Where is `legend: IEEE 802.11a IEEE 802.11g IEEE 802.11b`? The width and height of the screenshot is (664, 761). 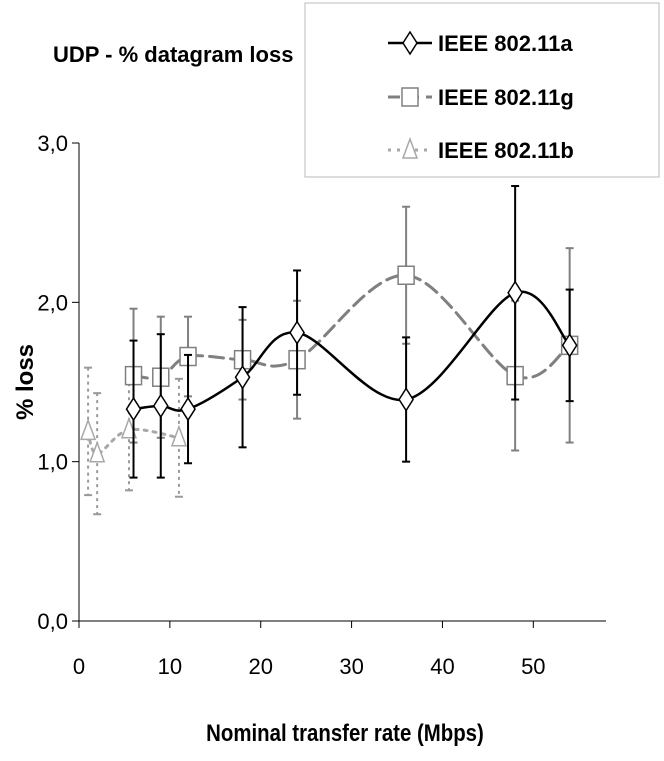
legend: IEEE 802.11a IEEE 802.11g IEEE 802.11b is located at coordinates (482, 90).